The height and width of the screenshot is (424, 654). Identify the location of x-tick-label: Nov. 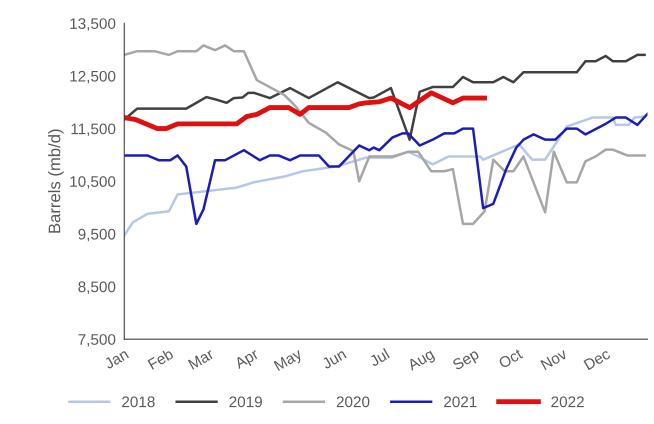
(554, 359).